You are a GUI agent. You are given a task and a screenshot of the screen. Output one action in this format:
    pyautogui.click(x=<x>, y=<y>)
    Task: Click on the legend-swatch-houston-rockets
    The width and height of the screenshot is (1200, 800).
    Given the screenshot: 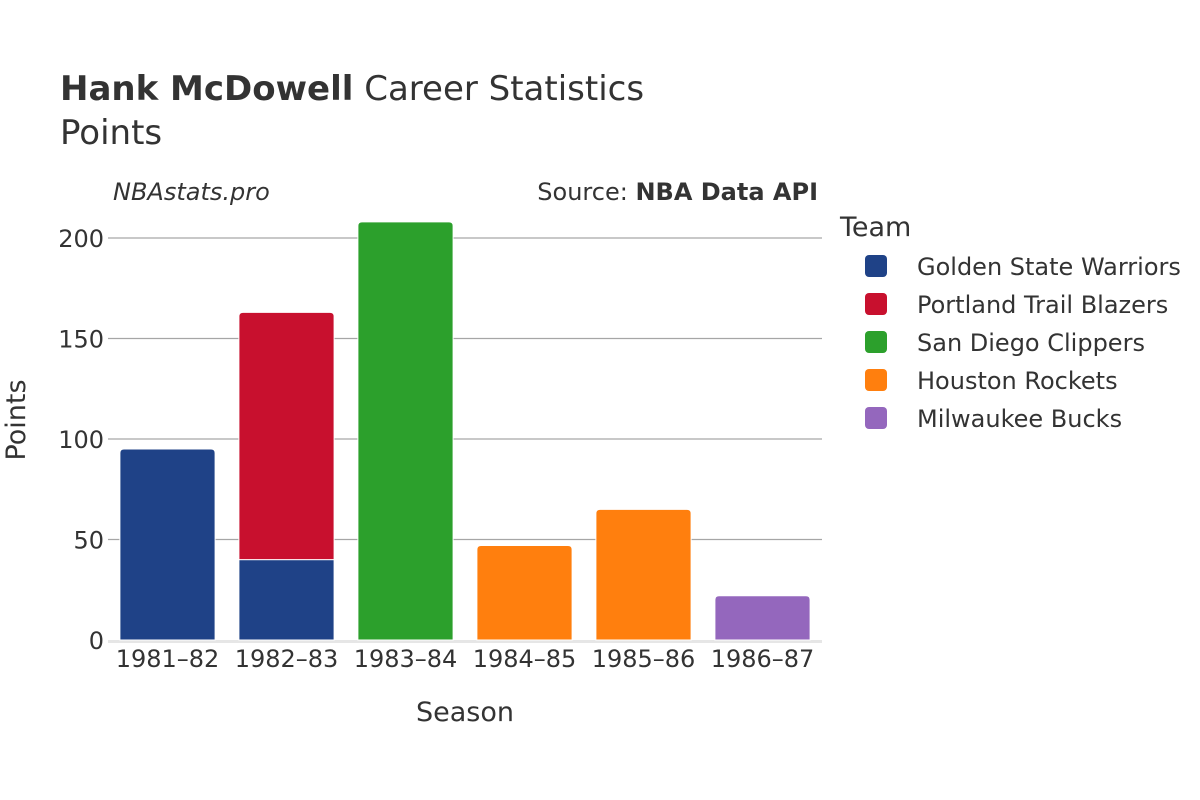 What is the action you would take?
    pyautogui.click(x=876, y=380)
    